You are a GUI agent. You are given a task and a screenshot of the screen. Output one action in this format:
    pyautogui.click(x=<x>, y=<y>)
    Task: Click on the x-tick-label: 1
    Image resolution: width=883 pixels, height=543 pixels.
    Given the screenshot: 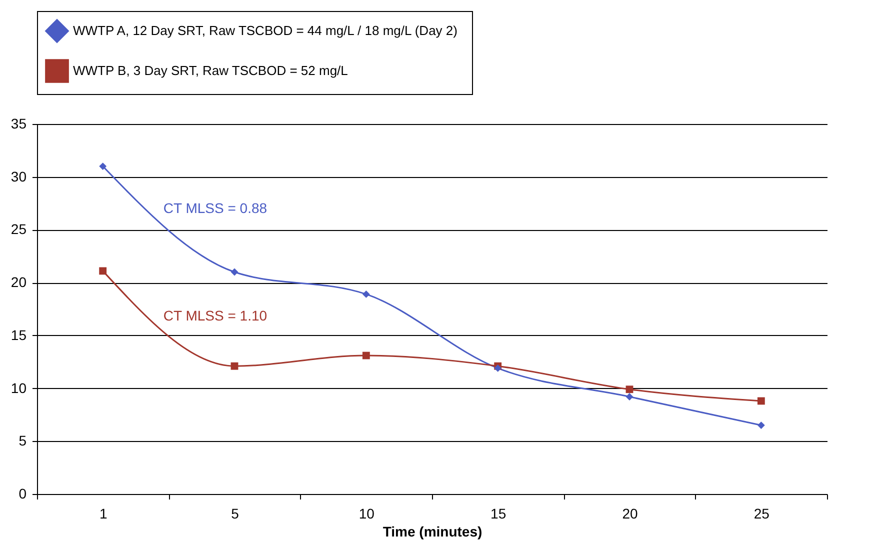 What is the action you would take?
    pyautogui.click(x=103, y=514)
    